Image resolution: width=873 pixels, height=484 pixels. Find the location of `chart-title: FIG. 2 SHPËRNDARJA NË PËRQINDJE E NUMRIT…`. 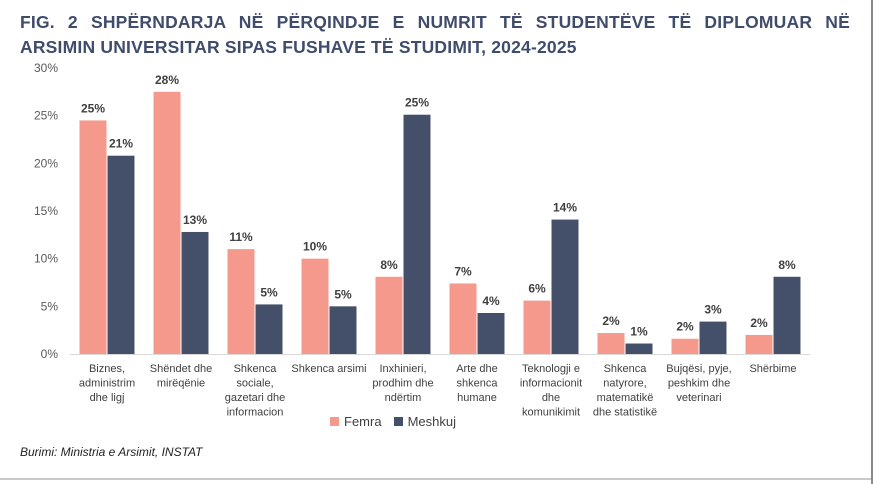

chart-title: FIG. 2 SHPËRNDARJA NË PËRQINDJE E NUMRIT… is located at coordinates (435, 35).